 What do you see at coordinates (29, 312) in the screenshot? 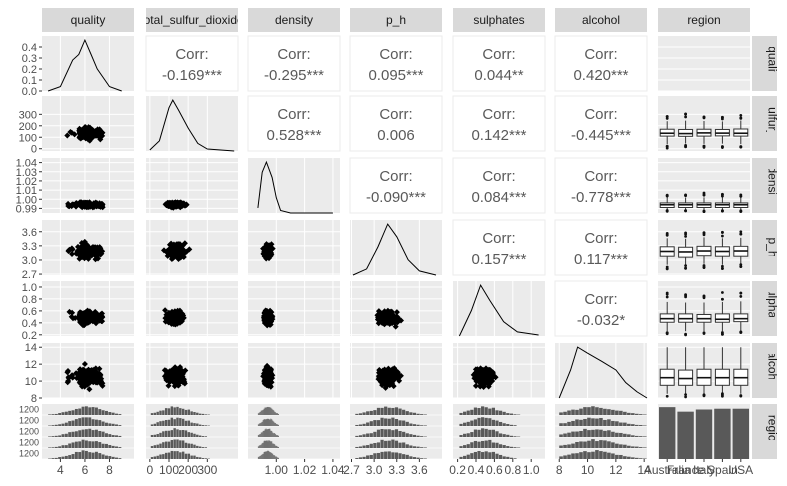
I see `y-tick-label: 0.6` at bounding box center [29, 312].